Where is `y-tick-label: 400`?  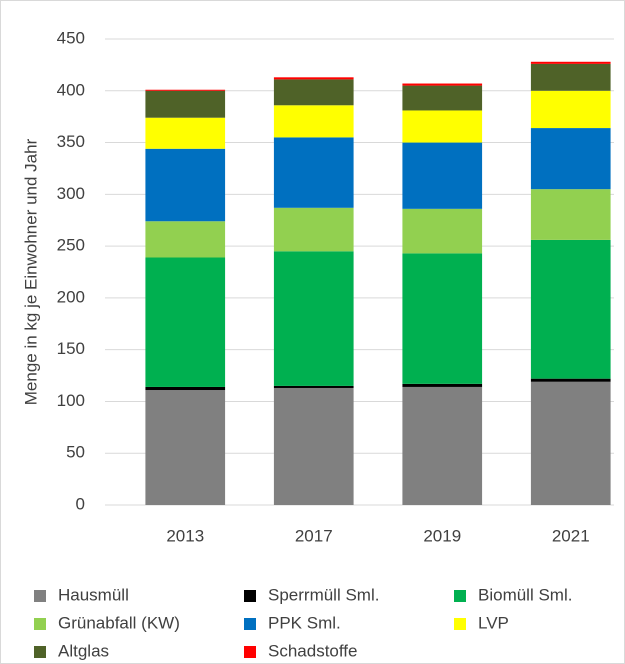
y-tick-label: 400 is located at coordinates (71, 89).